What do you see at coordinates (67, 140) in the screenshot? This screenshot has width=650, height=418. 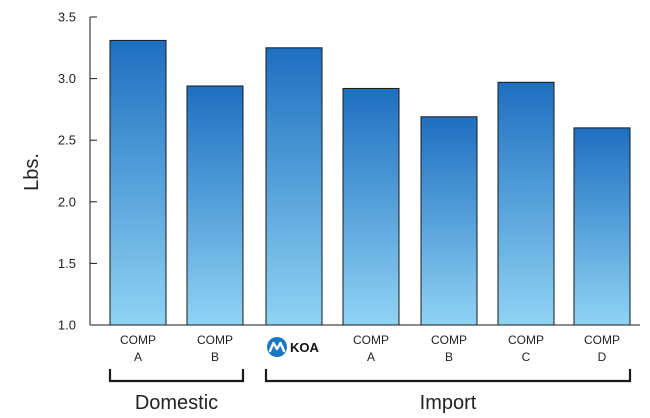 I see `y-tick-label: 2.5` at bounding box center [67, 140].